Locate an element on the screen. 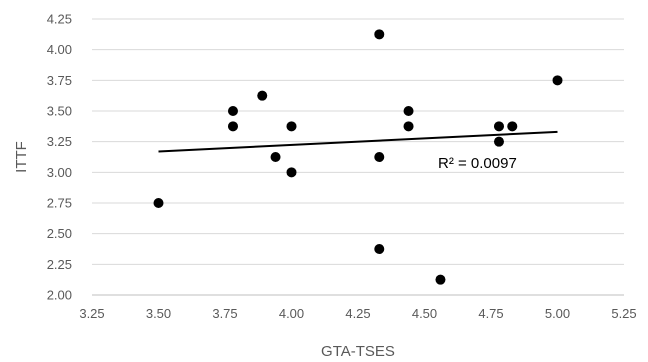 Image resolution: width=648 pixels, height=362 pixels. x-tick-label: 5.25 is located at coordinates (623, 313).